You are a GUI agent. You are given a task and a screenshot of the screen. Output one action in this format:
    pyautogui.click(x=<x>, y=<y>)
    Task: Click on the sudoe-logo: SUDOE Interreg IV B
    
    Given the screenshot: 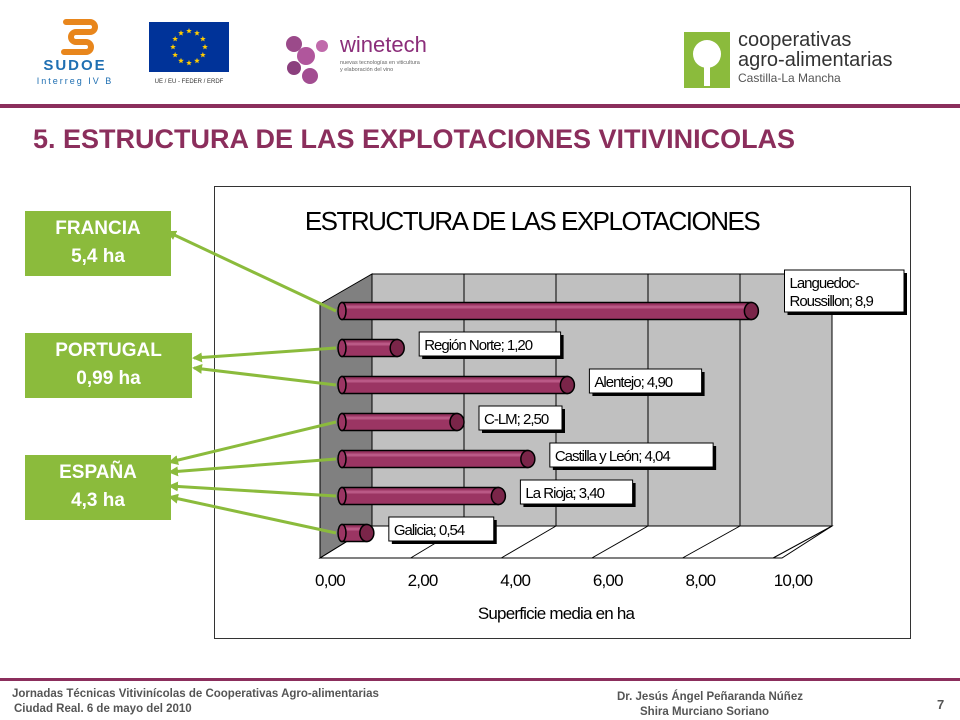 What is the action you would take?
    pyautogui.click(x=75, y=52)
    